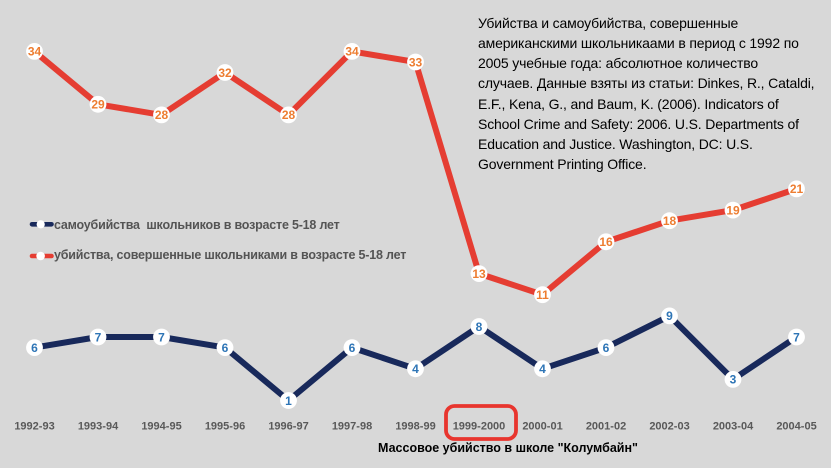  Describe the element at coordinates (733, 210) in the screenshot. I see `svg-text: 19` at that location.